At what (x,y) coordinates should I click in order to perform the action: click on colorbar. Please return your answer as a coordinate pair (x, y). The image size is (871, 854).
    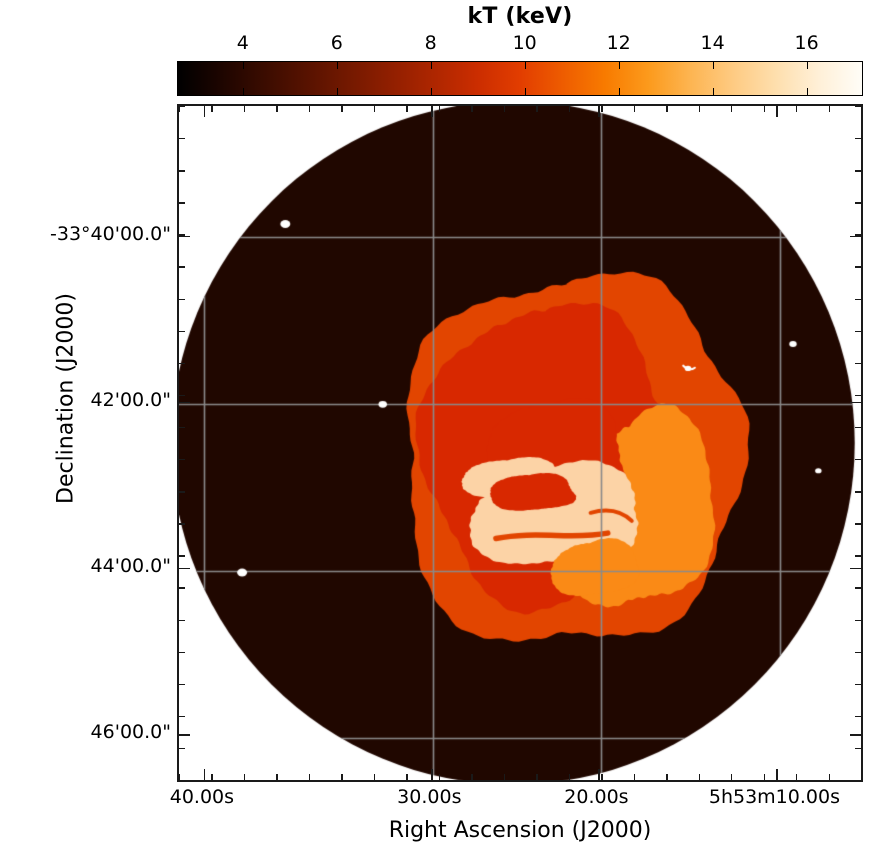
    Looking at the image, I should click on (520, 78).